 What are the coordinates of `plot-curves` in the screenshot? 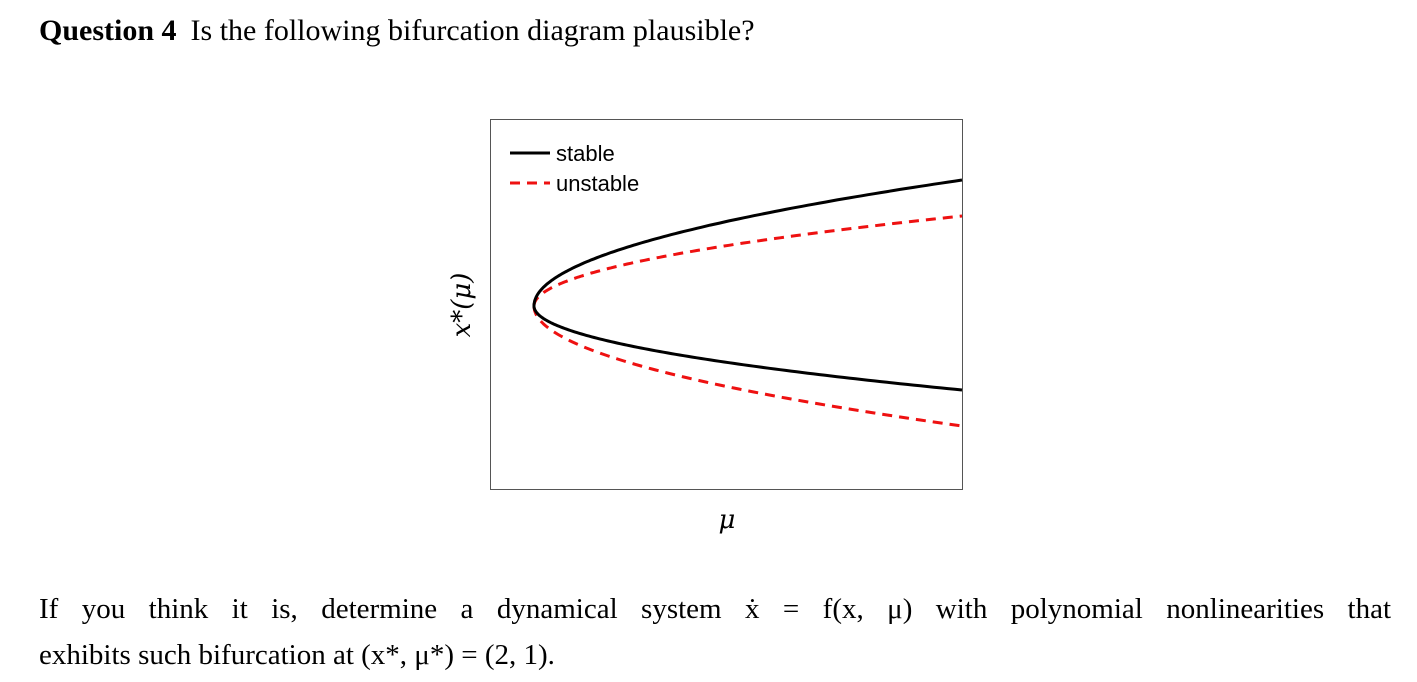 It's located at (747, 303).